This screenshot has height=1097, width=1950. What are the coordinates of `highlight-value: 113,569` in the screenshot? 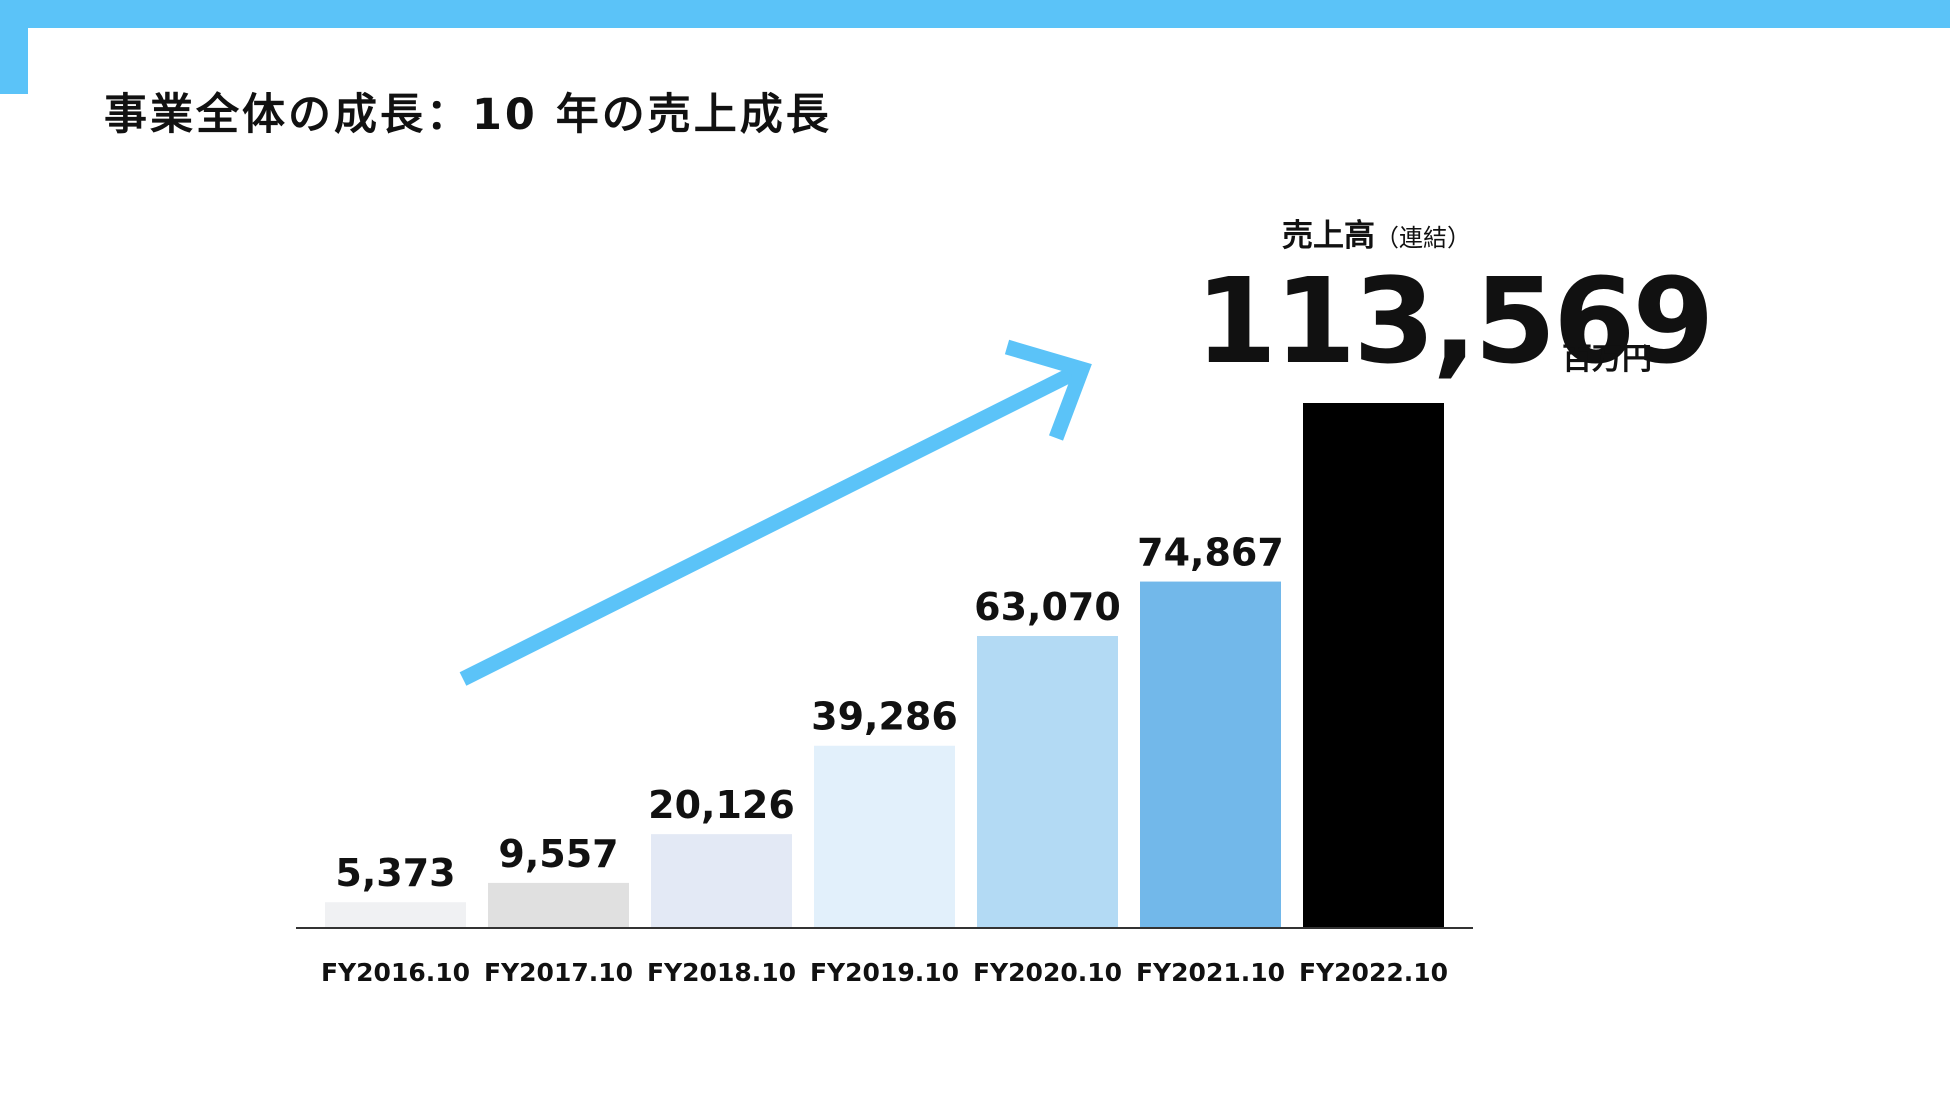 It's located at (1454, 321).